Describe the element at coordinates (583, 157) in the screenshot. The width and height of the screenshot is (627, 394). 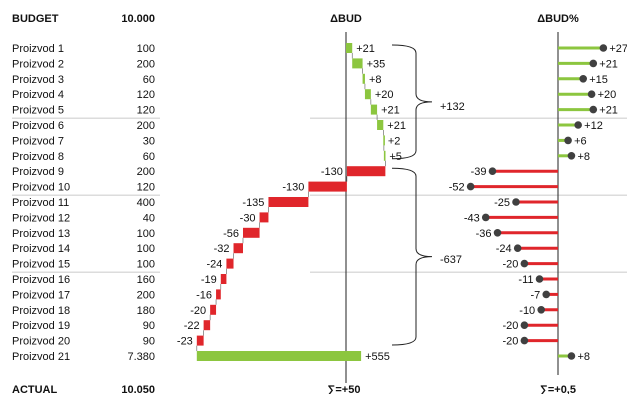
I see `pct-label: +8` at that location.